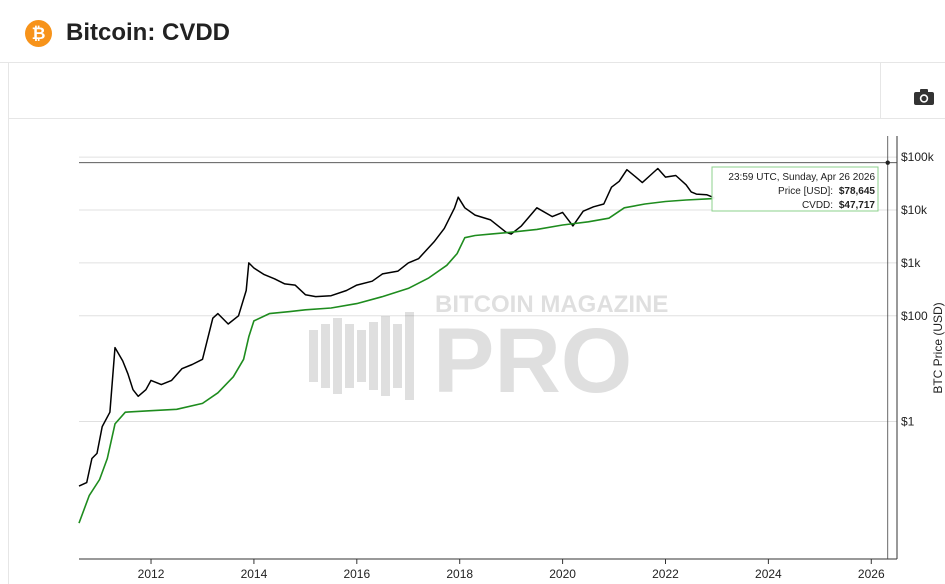 The height and width of the screenshot is (584, 945). I want to click on watermark-bars-icon, so click(361, 356).